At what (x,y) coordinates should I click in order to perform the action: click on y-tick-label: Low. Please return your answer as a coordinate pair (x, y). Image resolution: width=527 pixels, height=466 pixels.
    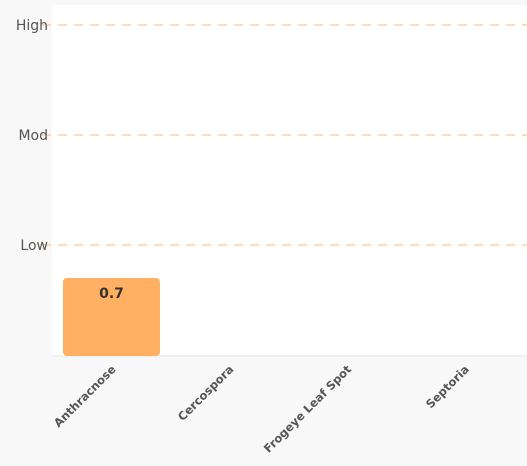
    Looking at the image, I should click on (34, 246).